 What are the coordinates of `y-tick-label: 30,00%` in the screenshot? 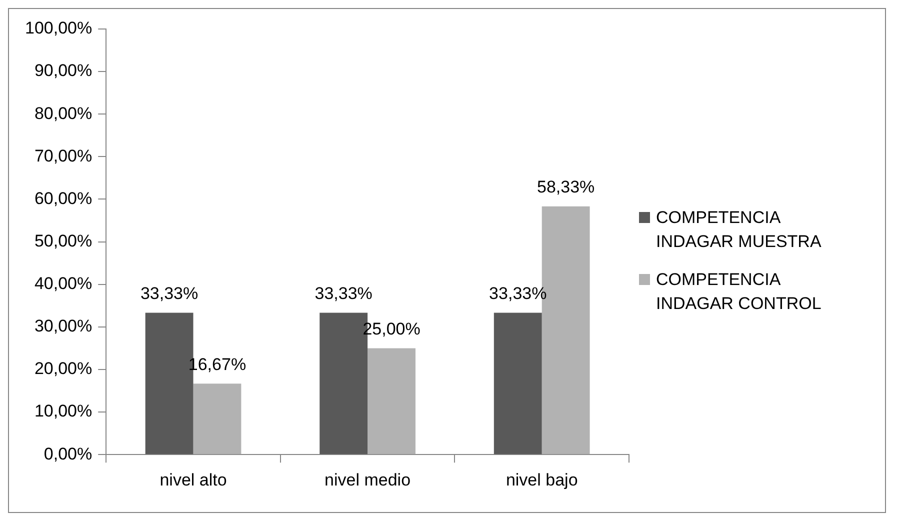 It's located at (63, 326).